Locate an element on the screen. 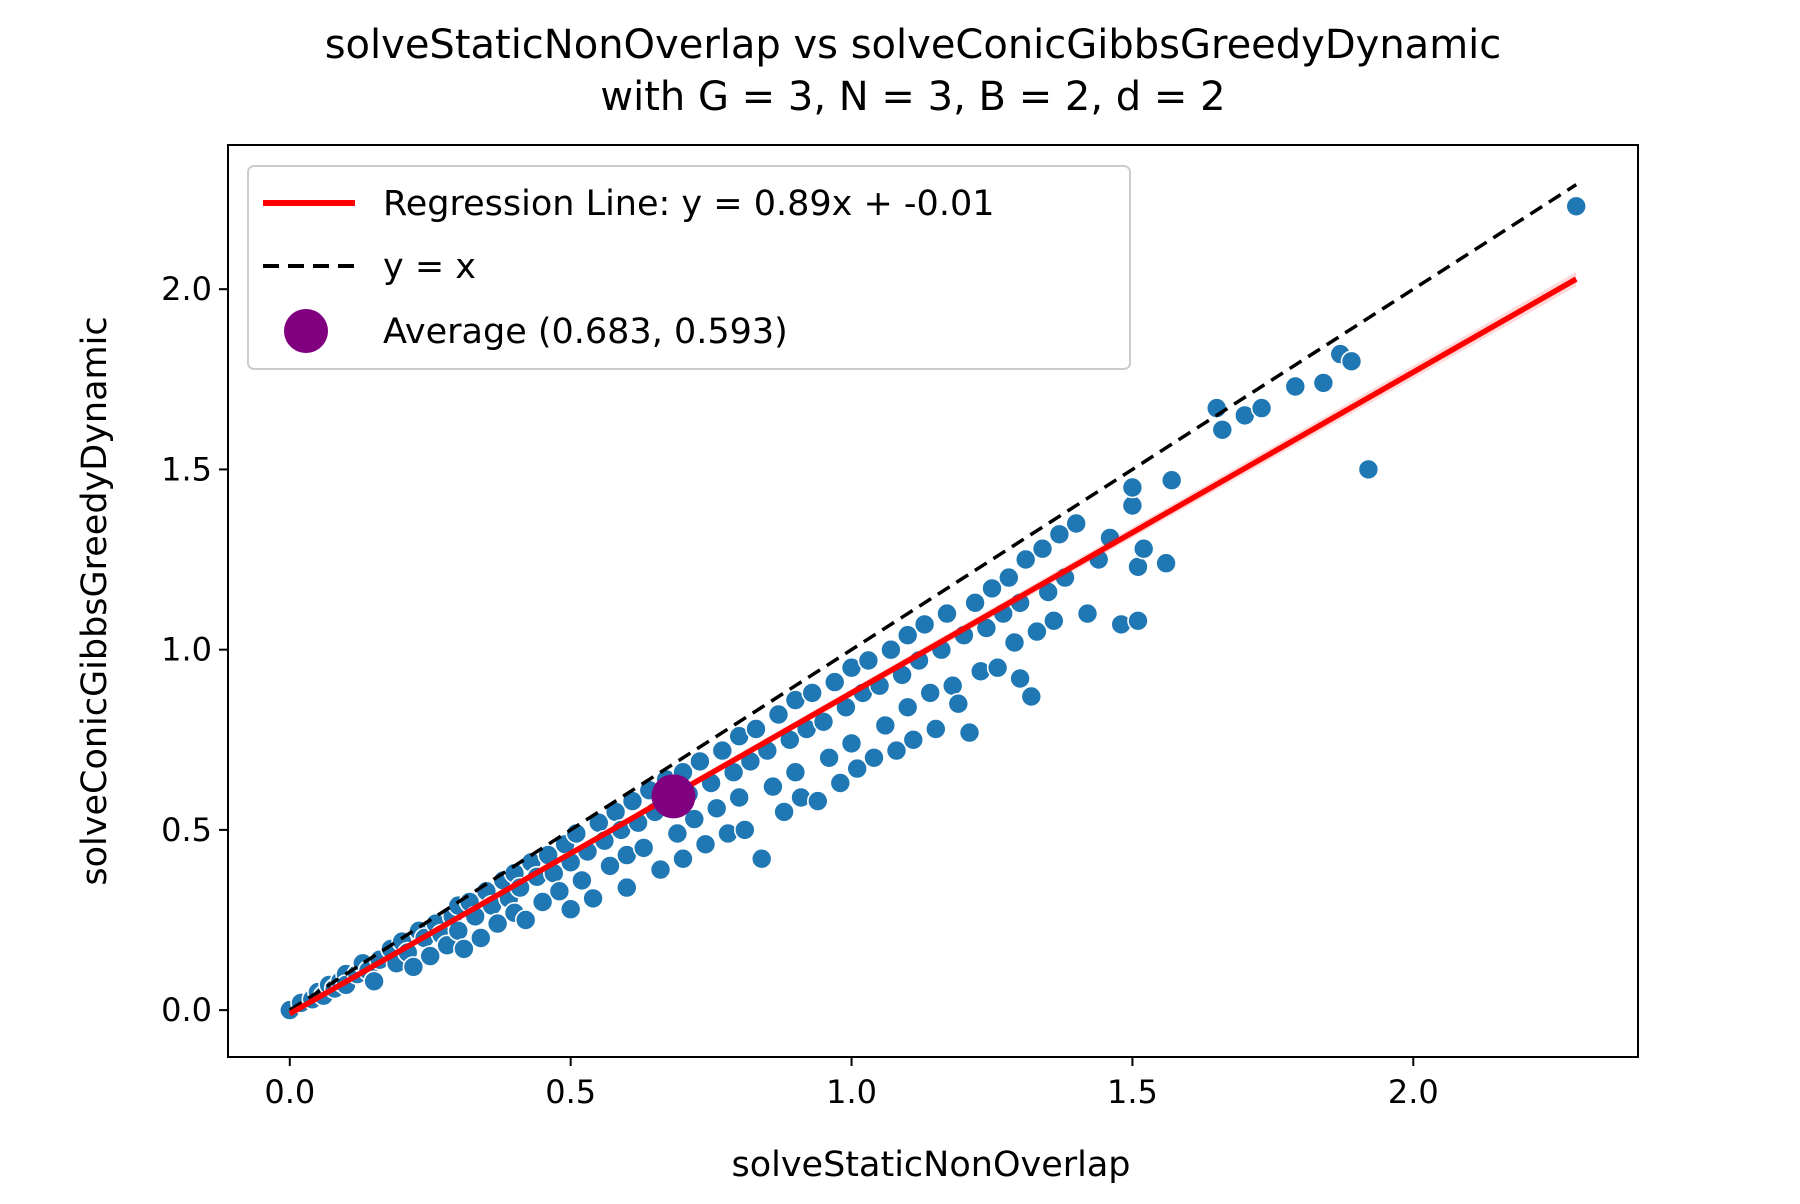 This screenshot has height=1204, width=1800. x-tick-label: 2.0 is located at coordinates (1413, 1092).